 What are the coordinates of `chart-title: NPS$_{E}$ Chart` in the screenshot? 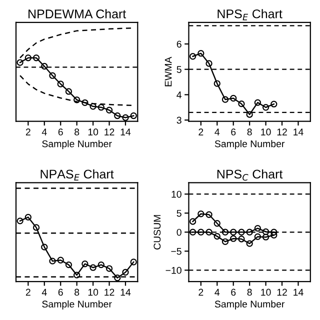 It's located at (250, 14).